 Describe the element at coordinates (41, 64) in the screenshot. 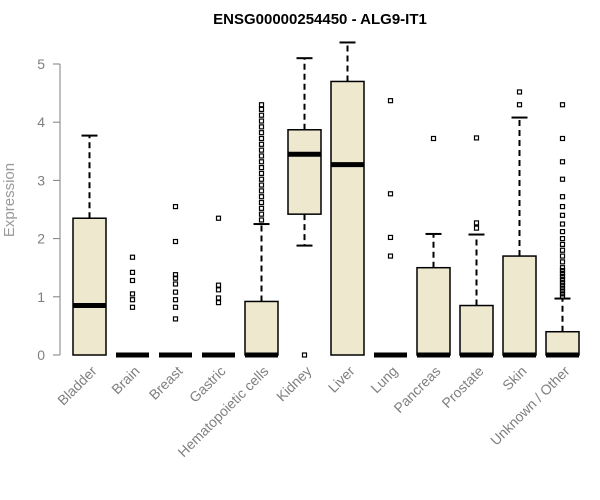

I see `y-tick-label: 5` at that location.